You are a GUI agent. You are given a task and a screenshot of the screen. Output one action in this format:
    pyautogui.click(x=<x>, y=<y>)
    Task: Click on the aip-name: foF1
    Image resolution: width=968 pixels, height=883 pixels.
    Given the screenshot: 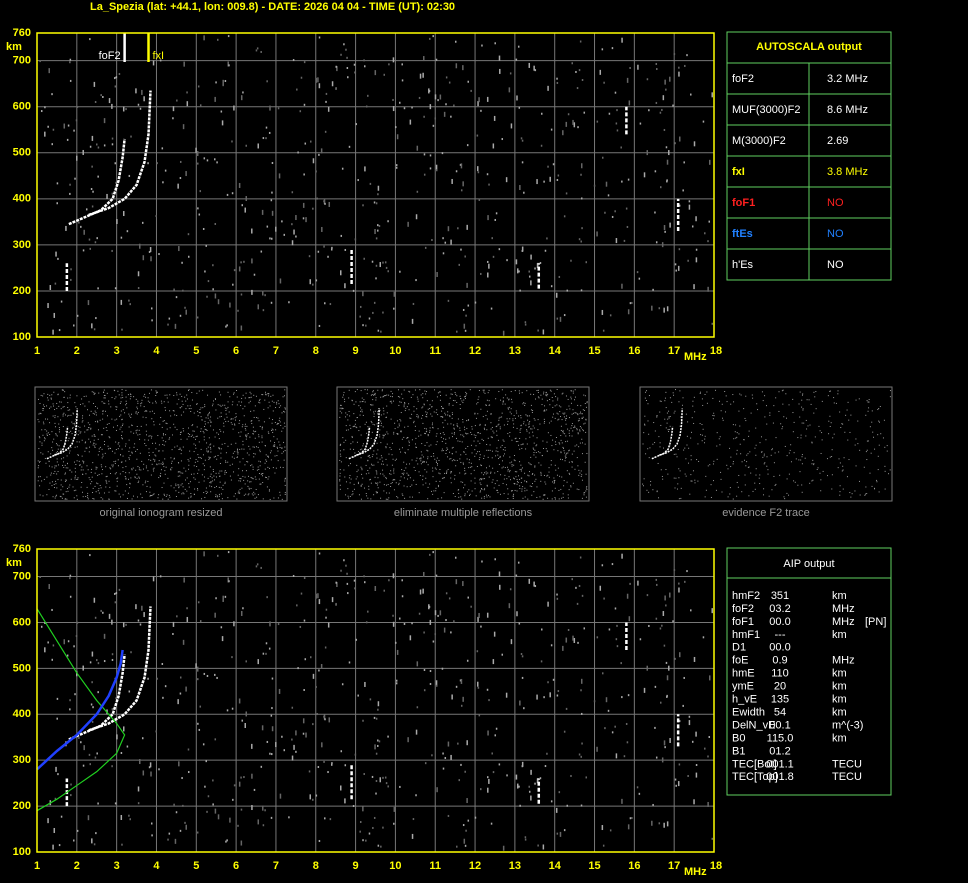 What is the action you would take?
    pyautogui.click(x=743, y=622)
    